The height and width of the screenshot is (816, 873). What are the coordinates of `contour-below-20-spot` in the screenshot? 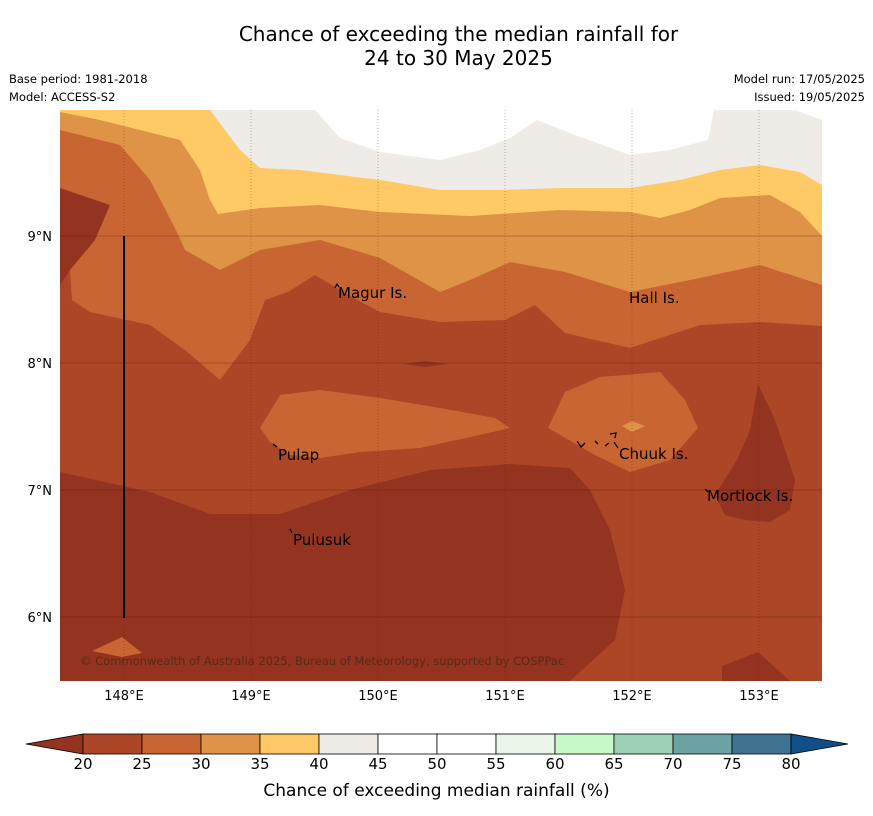 It's located at (425, 364).